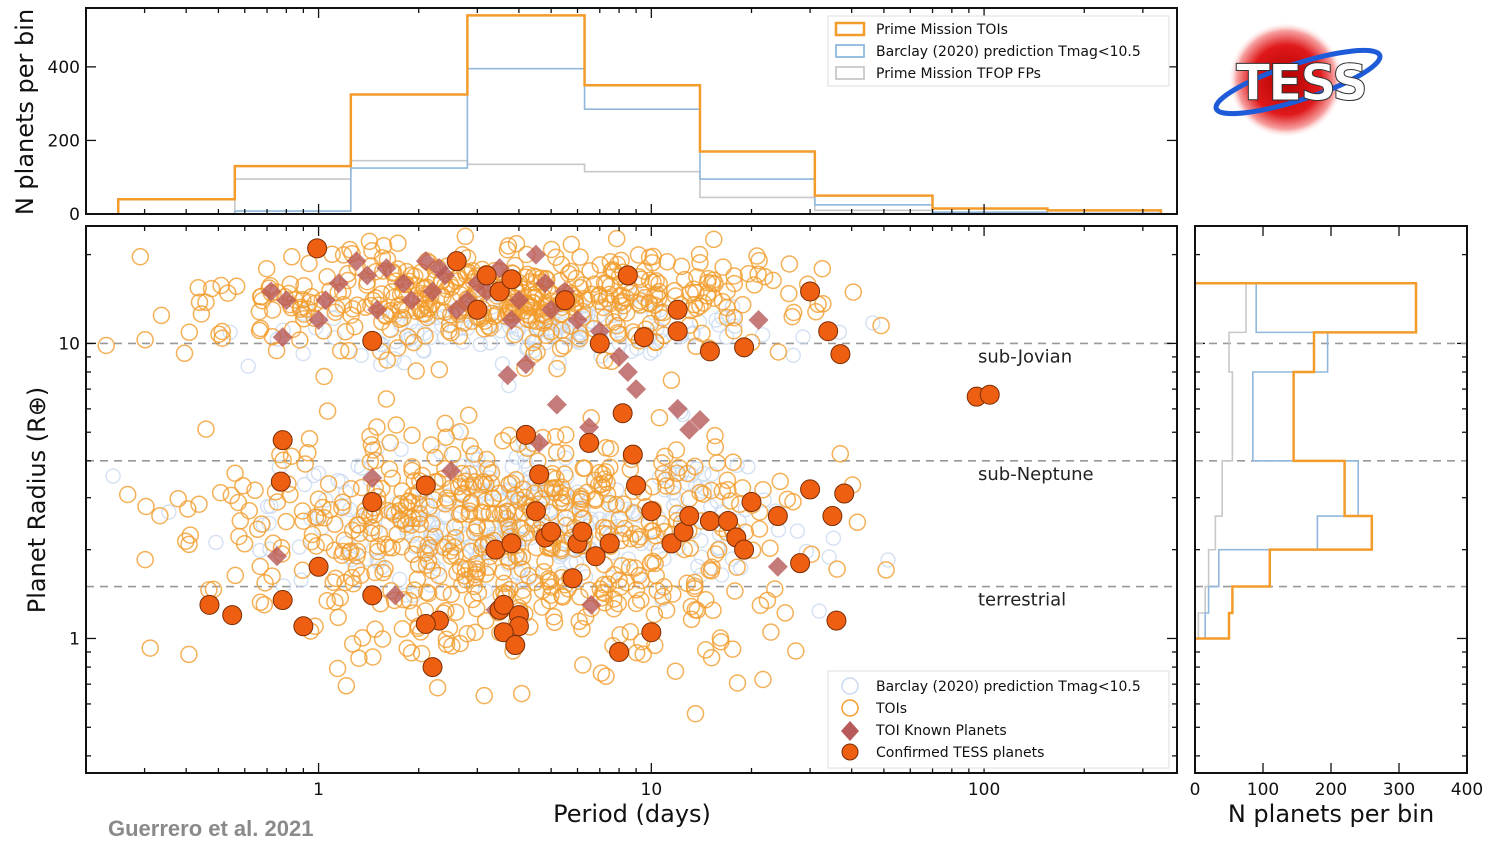 The image size is (1504, 849). Describe the element at coordinates (1301, 83) in the screenshot. I see `logo-text: TESS` at that location.